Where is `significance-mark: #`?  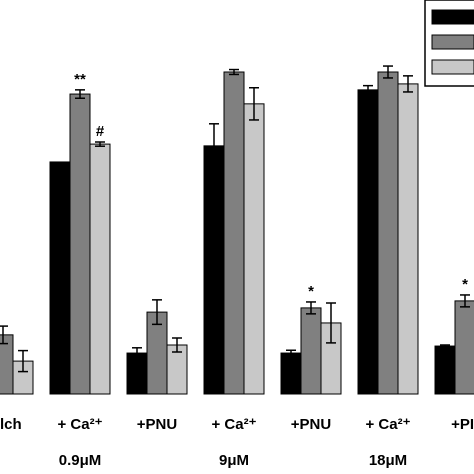
significance-mark: # is located at coordinates (100, 131).